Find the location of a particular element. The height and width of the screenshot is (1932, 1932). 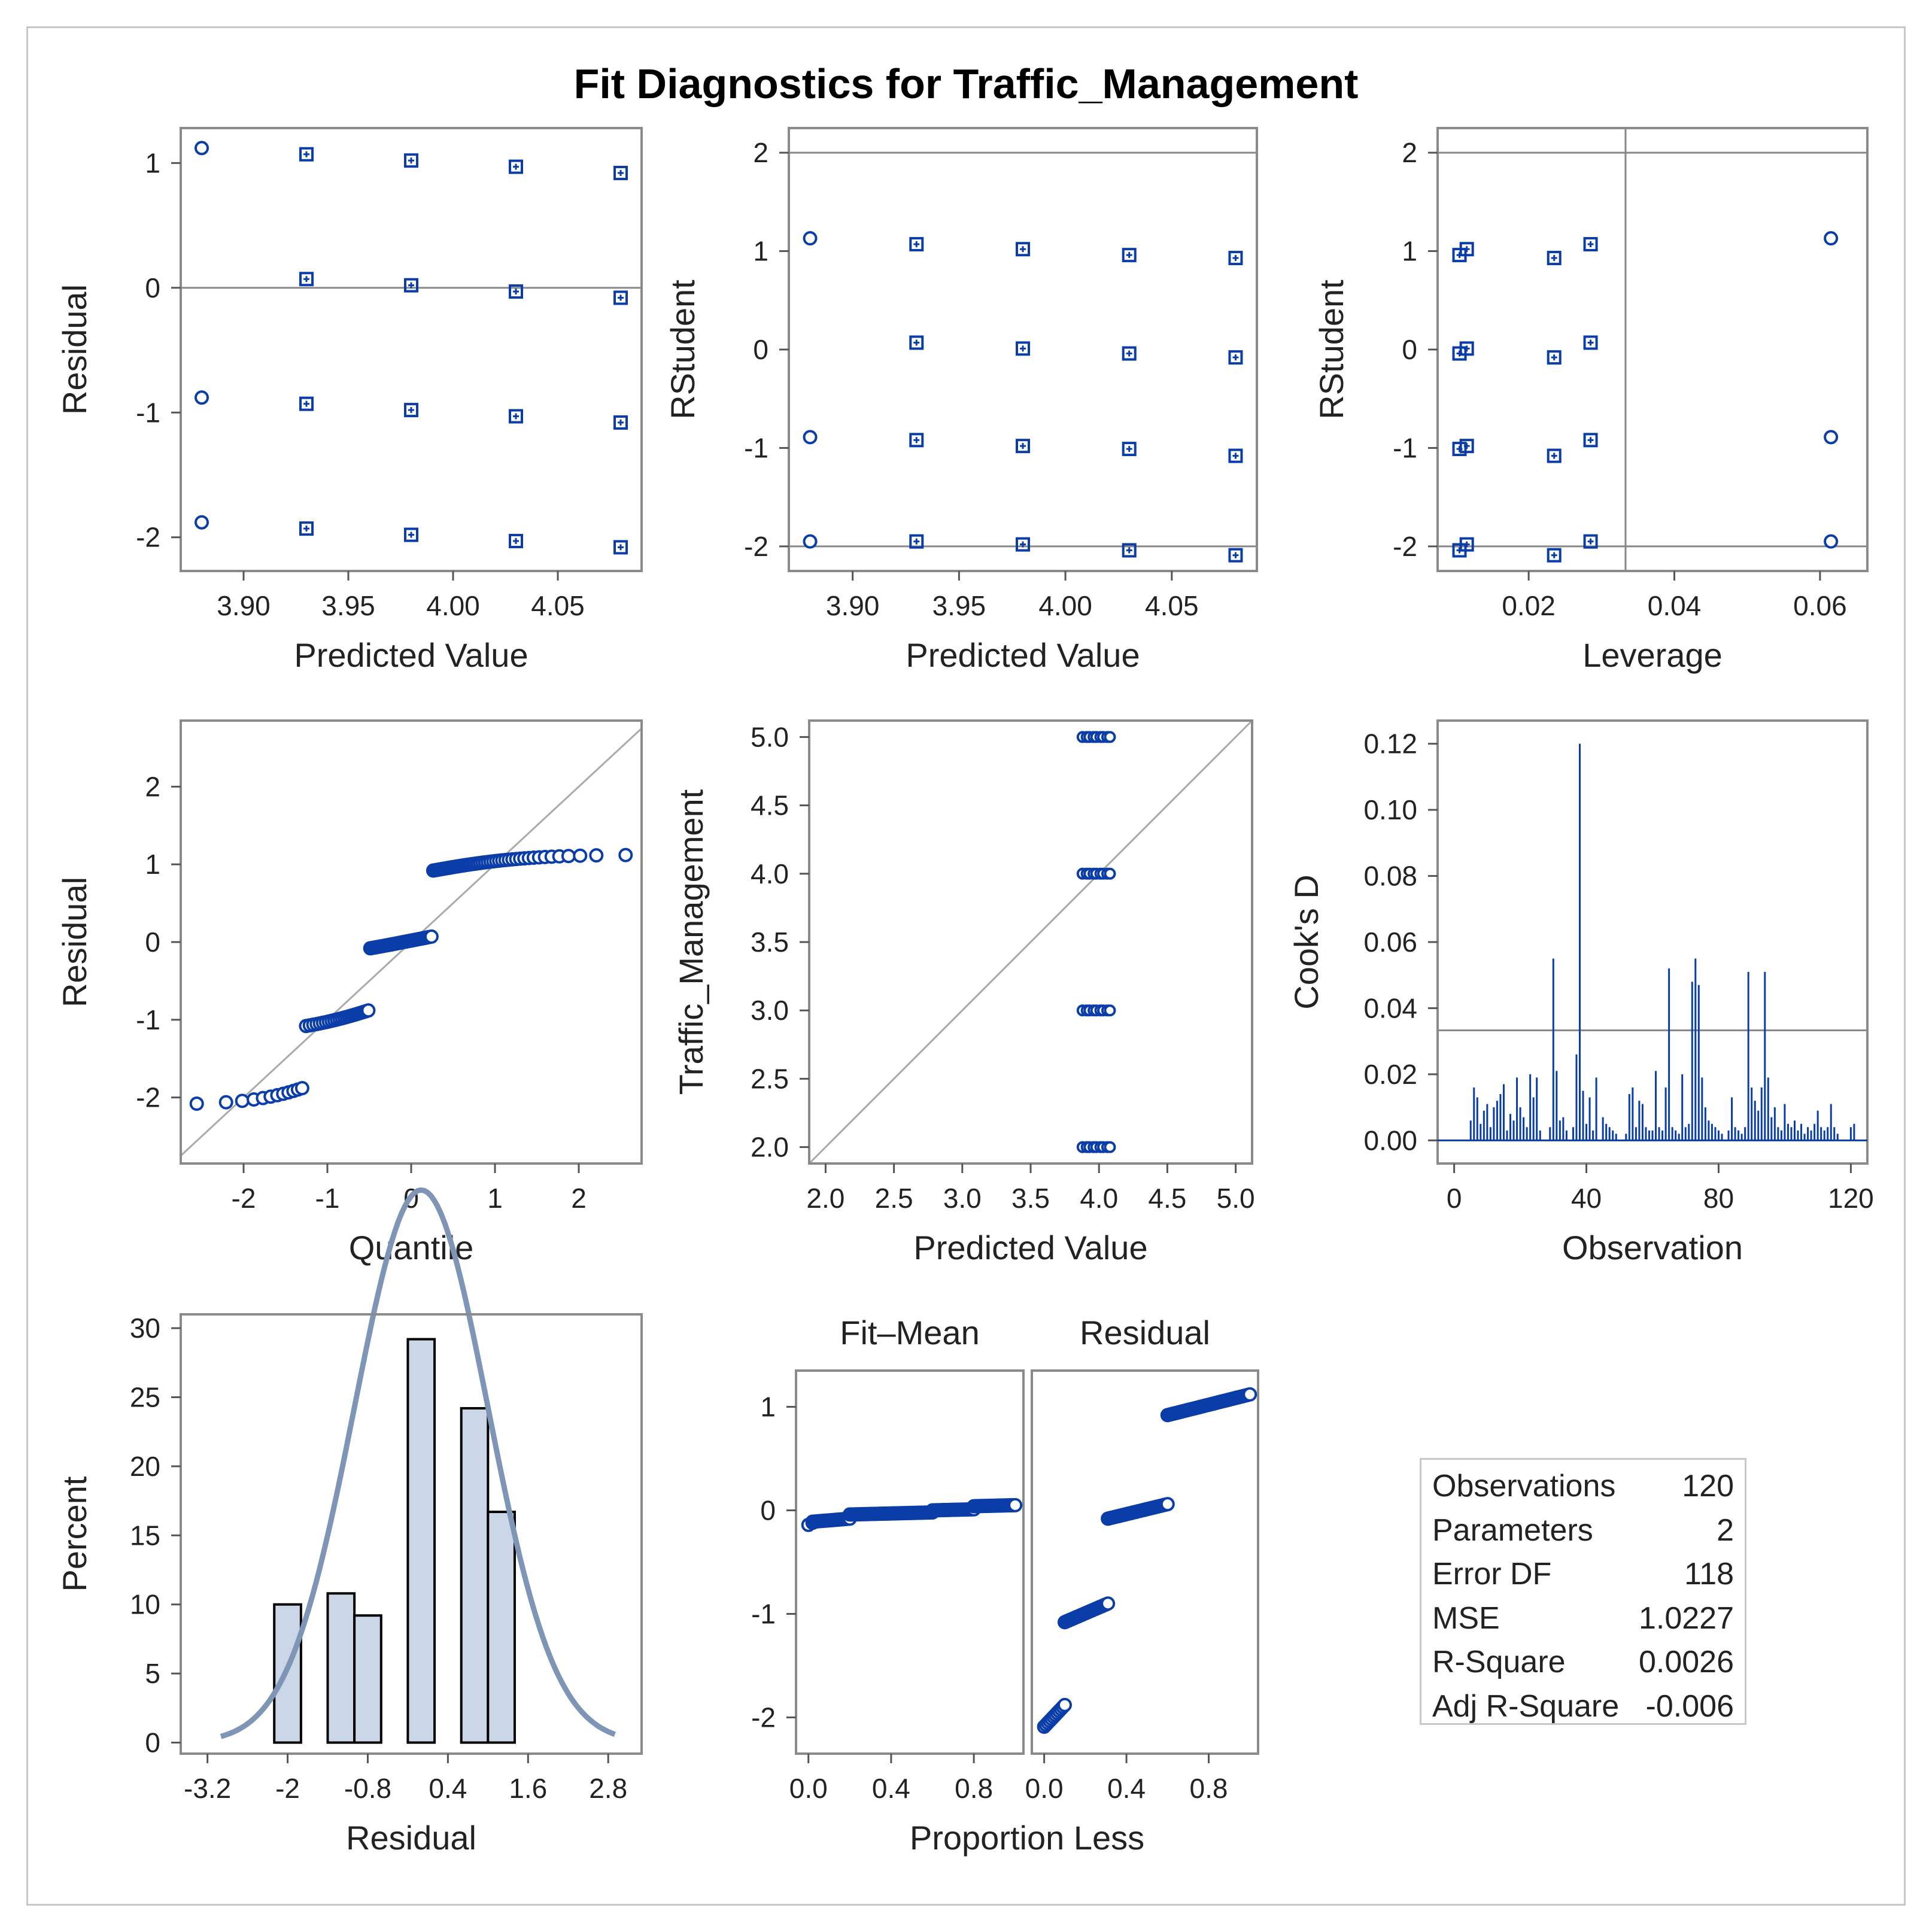

qq-resid-y-tick-label: -2 is located at coordinates (148, 1097).